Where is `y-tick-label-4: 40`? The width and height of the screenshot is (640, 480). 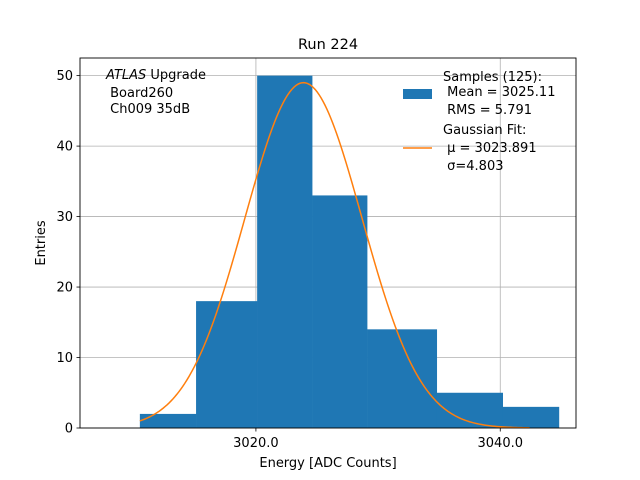 y-tick-label-4: 40 is located at coordinates (64, 147).